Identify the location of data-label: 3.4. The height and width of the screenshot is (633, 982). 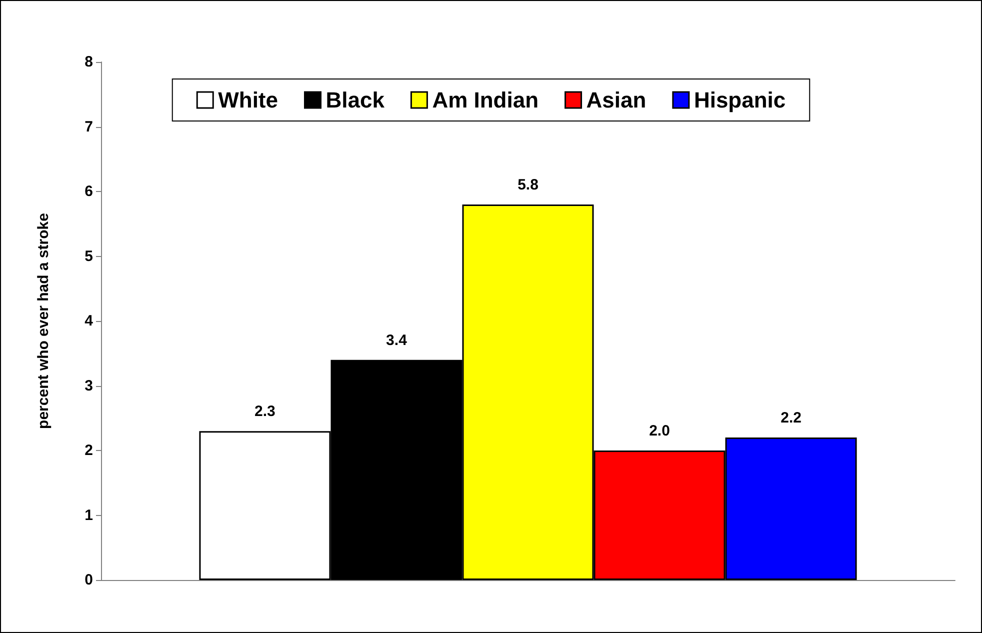
(397, 340).